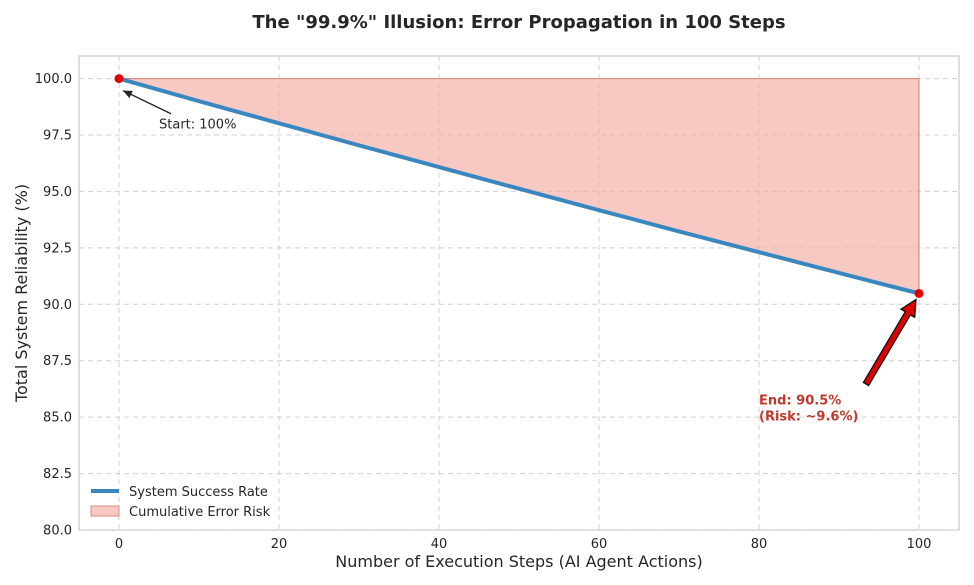 The height and width of the screenshot is (585, 974). What do you see at coordinates (599, 544) in the screenshot?
I see `x-tick-label: 60` at bounding box center [599, 544].